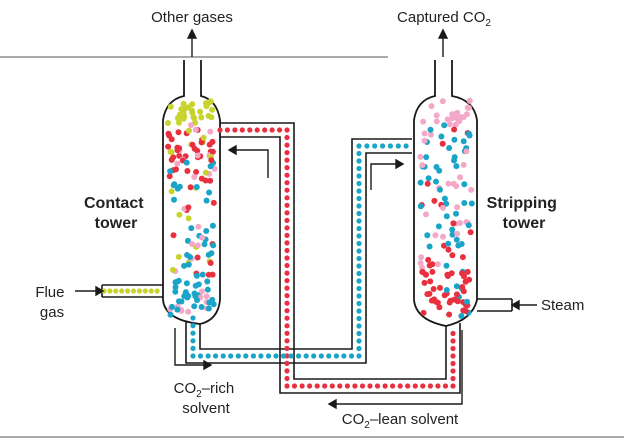  What do you see at coordinates (524, 213) in the screenshot?
I see `stripping-tower-label: Stripping tower` at bounding box center [524, 213].